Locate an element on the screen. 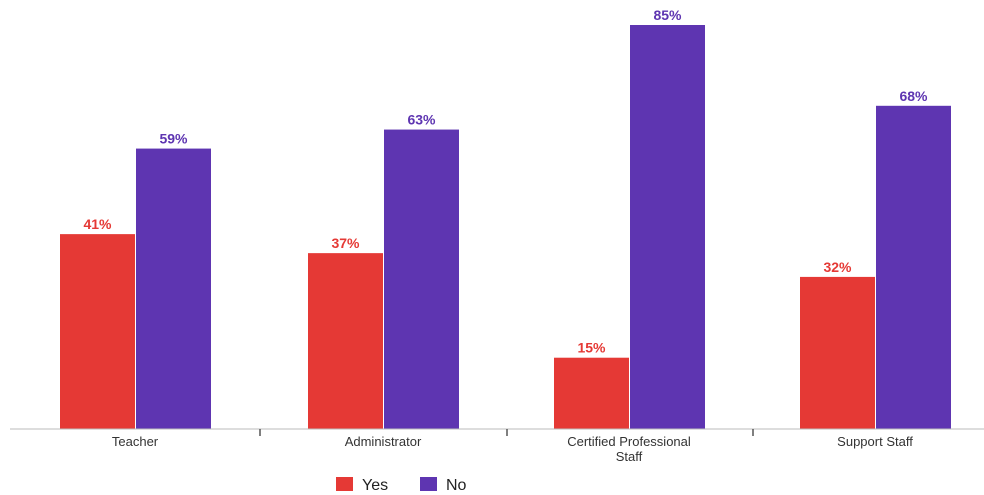 This screenshot has height=495, width=984. category-label-2: Certified Professional Staff is located at coordinates (629, 449).